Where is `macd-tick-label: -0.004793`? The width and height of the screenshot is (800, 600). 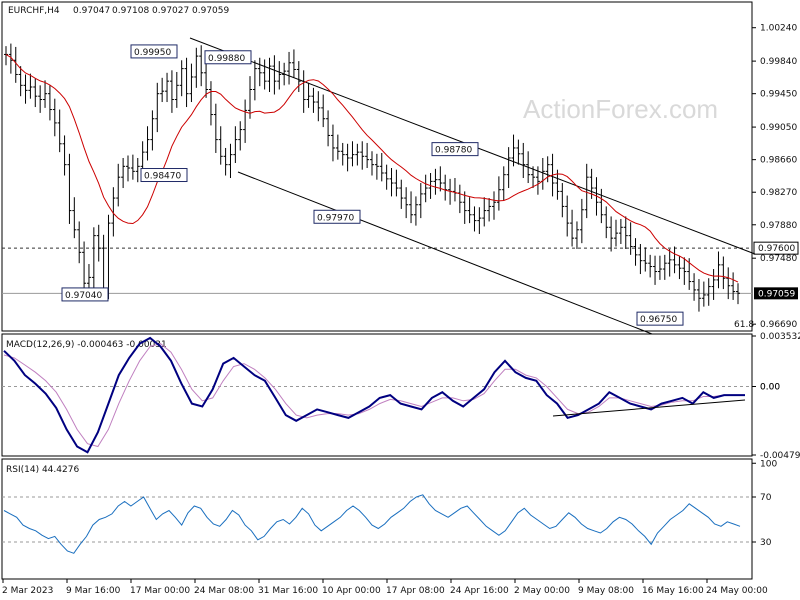
macd-tick-label: -0.004793 is located at coordinates (780, 456).